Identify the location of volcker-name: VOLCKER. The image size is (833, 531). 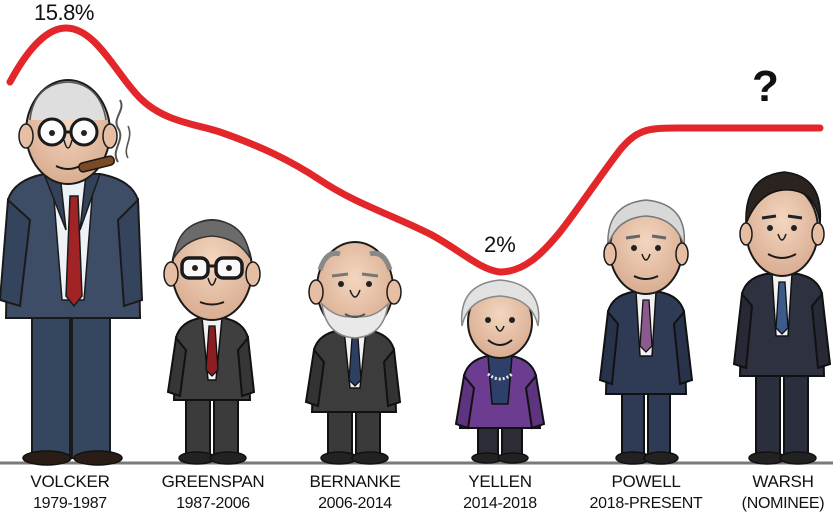
(70, 481).